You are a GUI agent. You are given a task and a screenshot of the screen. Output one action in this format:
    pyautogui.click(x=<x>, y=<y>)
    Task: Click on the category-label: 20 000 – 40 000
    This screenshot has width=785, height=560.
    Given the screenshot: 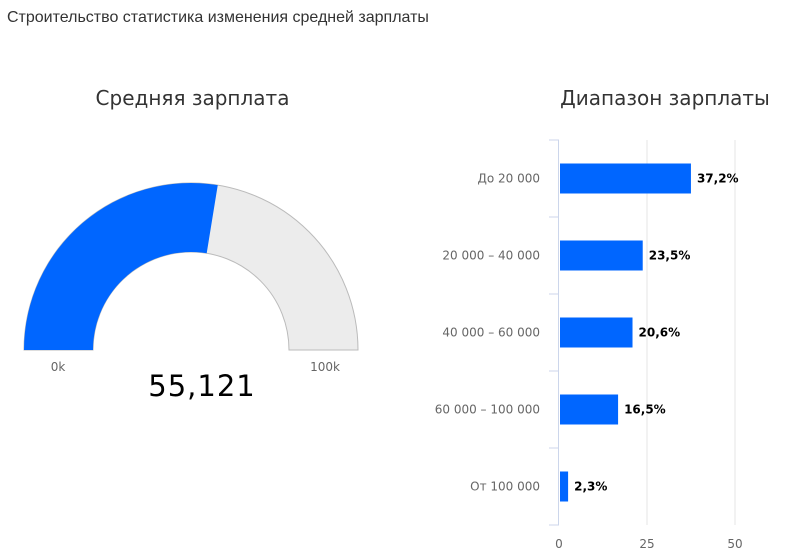 What is the action you would take?
    pyautogui.click(x=491, y=256)
    